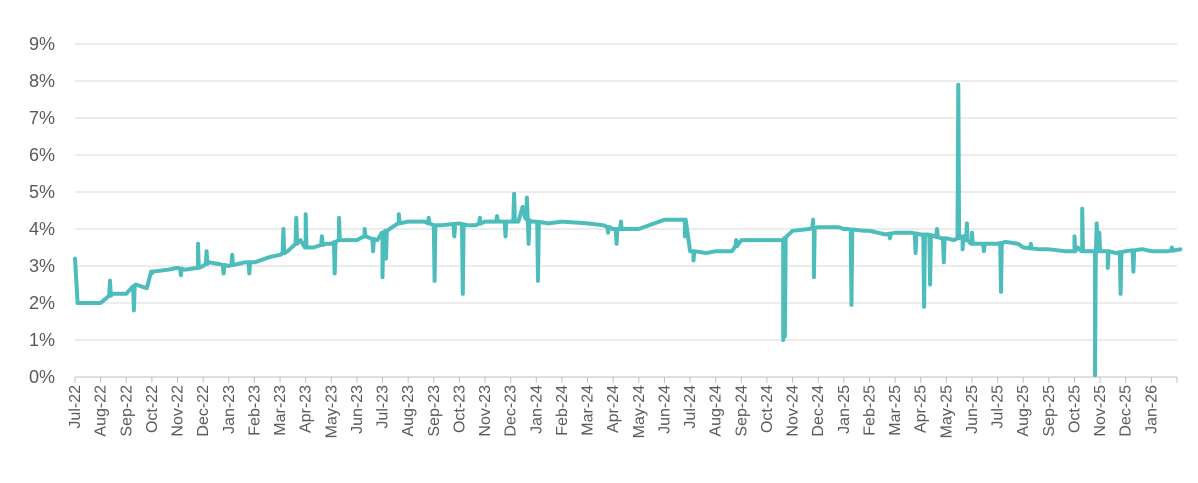 The image size is (1198, 483). What do you see at coordinates (42, 192) in the screenshot?
I see `y-tick-label: 5%` at bounding box center [42, 192].